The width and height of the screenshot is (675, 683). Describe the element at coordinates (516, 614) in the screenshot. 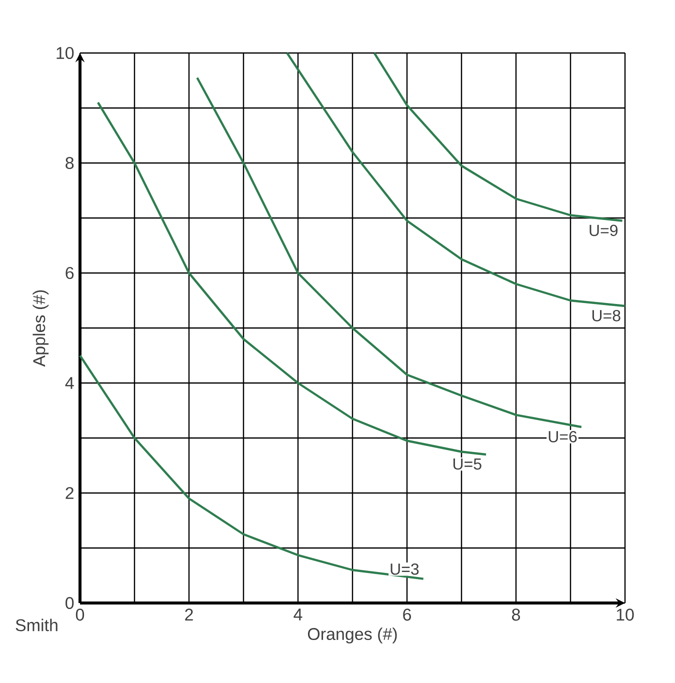

I see `x-tick-label: 8` at that location.